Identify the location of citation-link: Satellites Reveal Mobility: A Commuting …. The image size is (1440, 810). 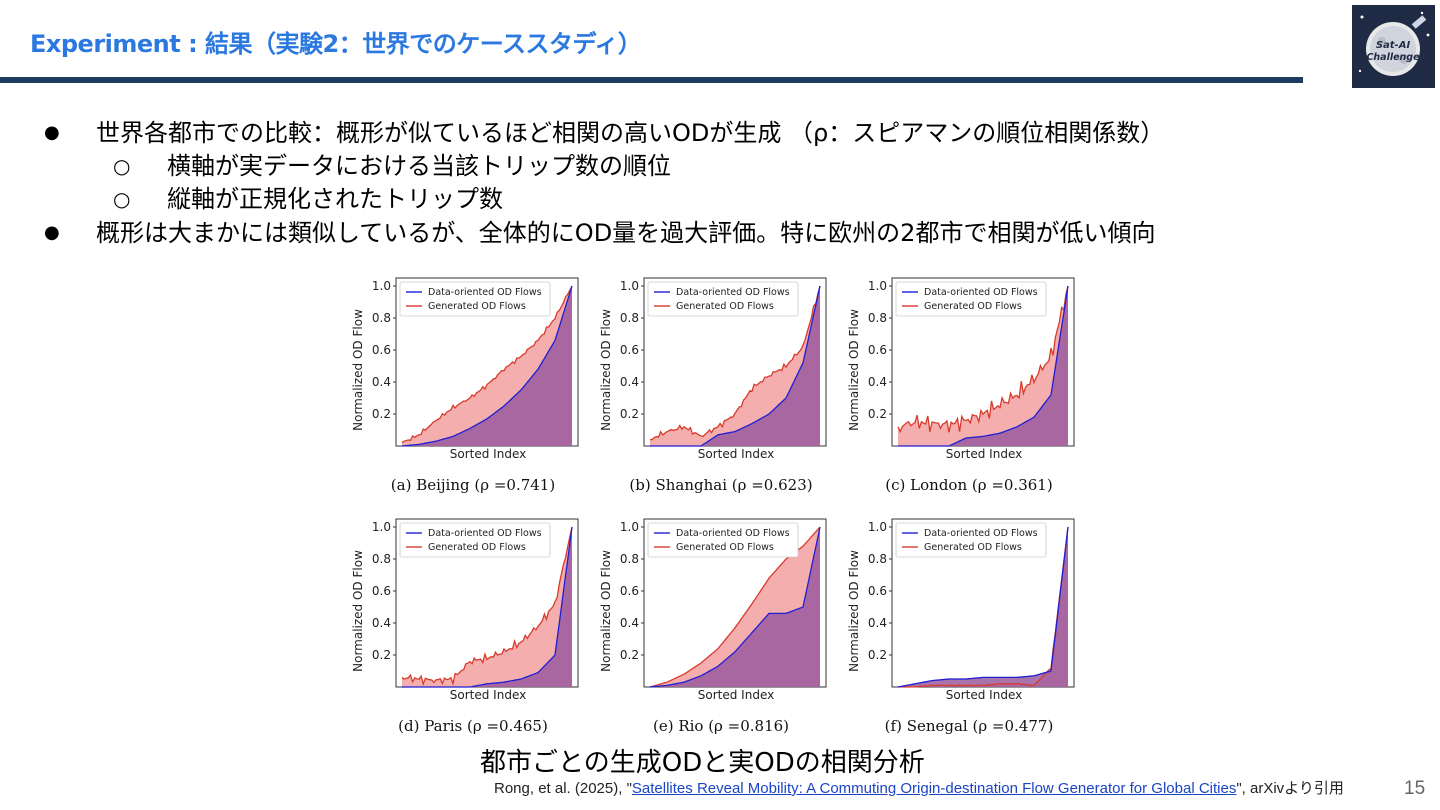
(934, 788).